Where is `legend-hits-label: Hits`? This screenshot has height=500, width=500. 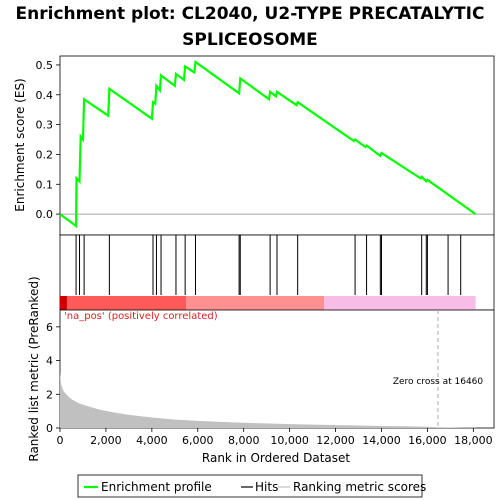 legend-hits-label: Hits is located at coordinates (266, 487).